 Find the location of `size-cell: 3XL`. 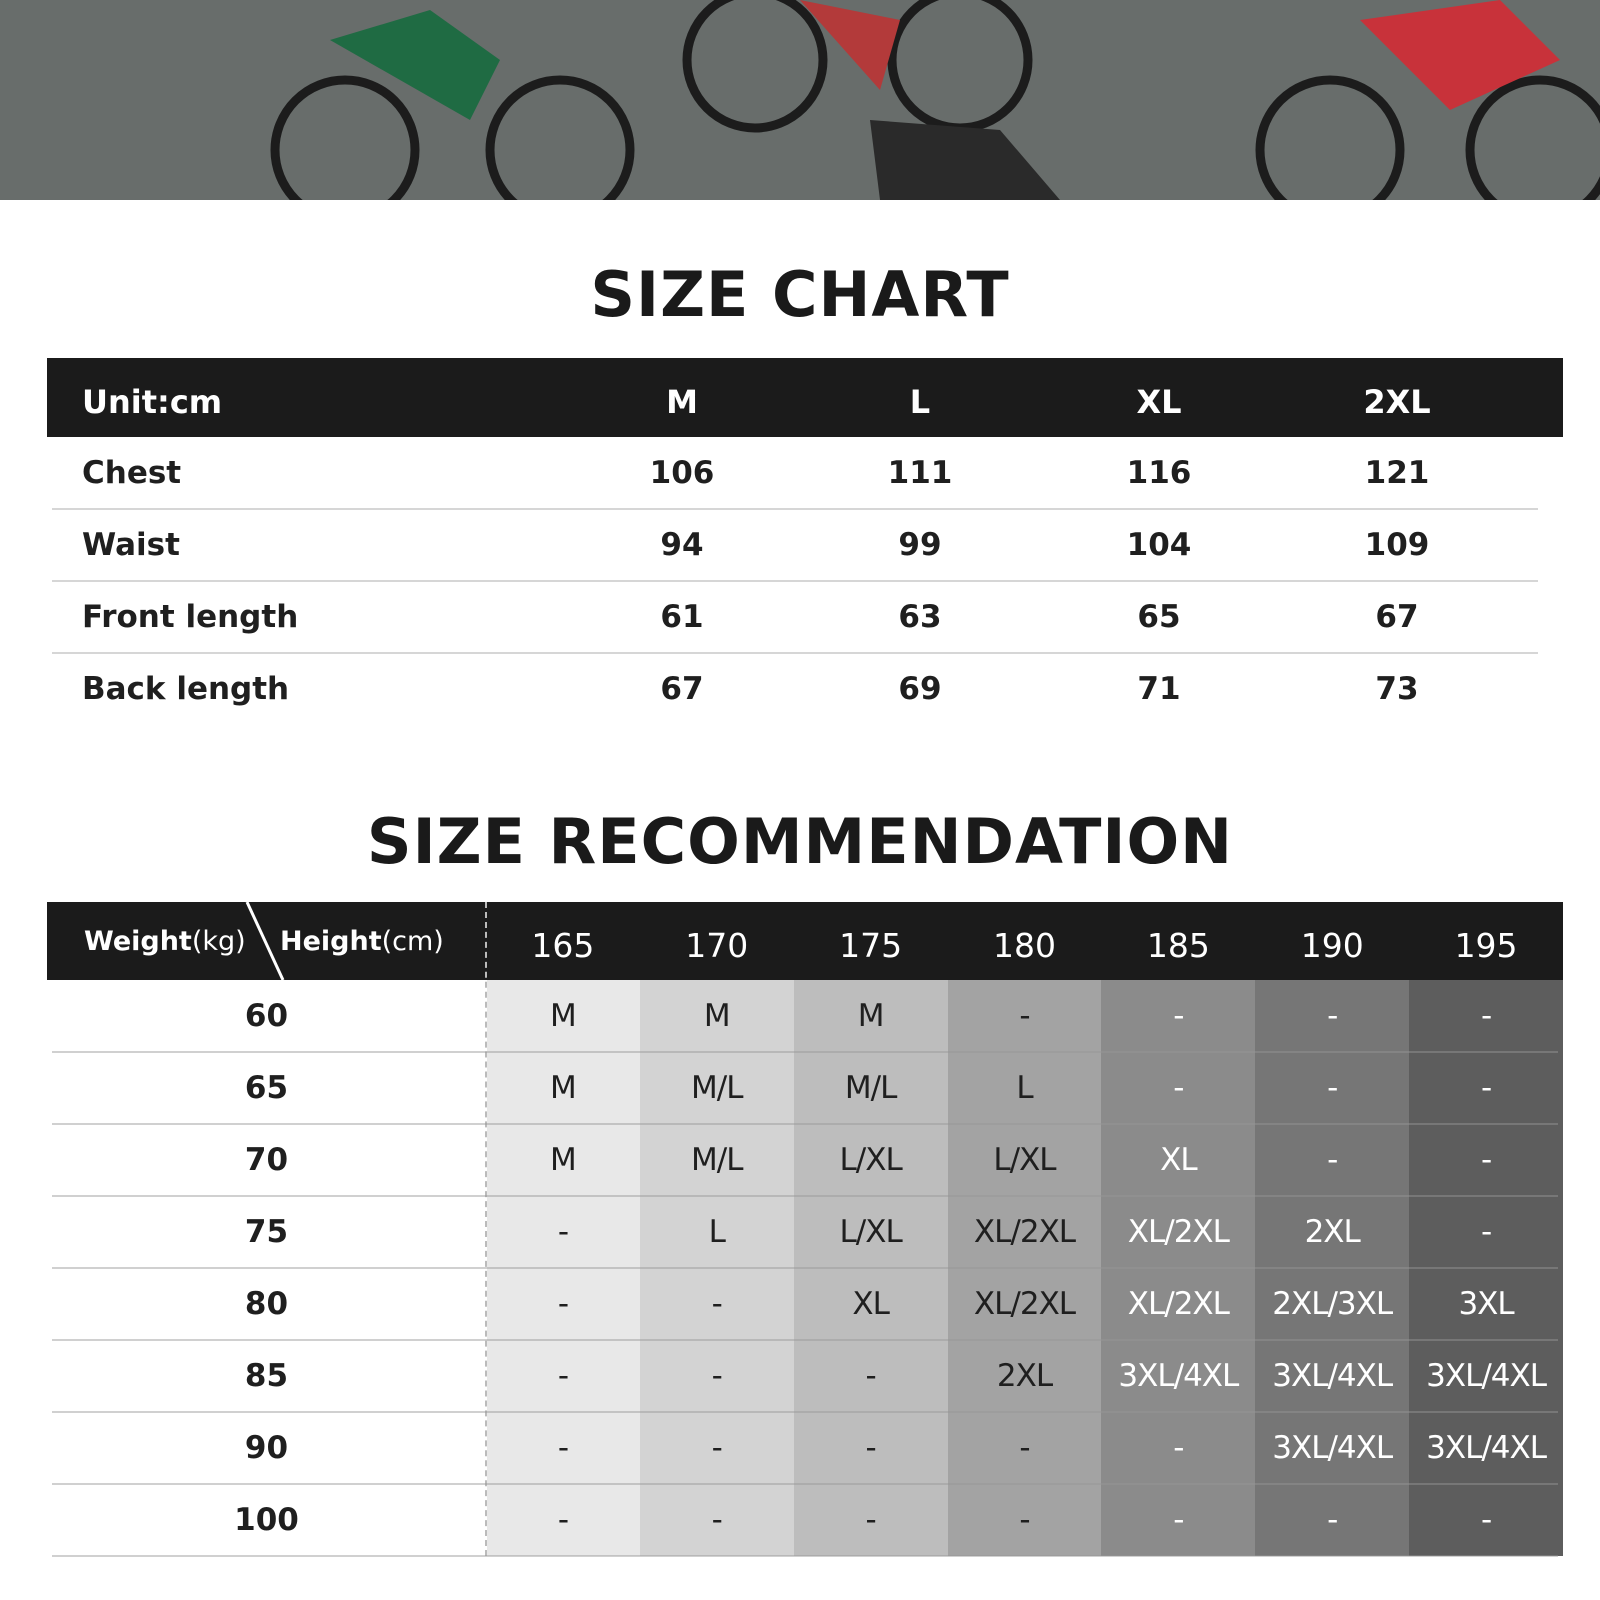

size-cell: 3XL is located at coordinates (1486, 1304).